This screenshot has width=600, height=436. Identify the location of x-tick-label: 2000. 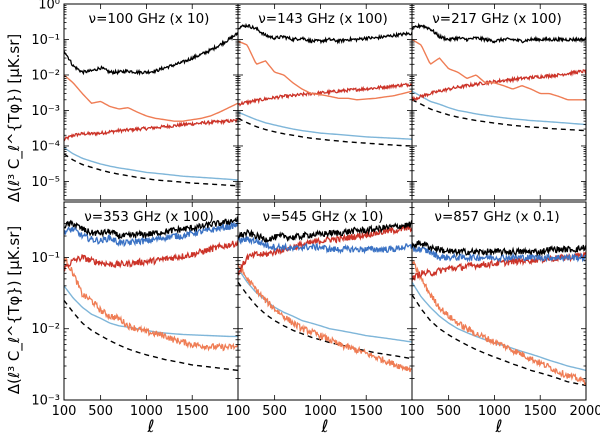
(584, 411).